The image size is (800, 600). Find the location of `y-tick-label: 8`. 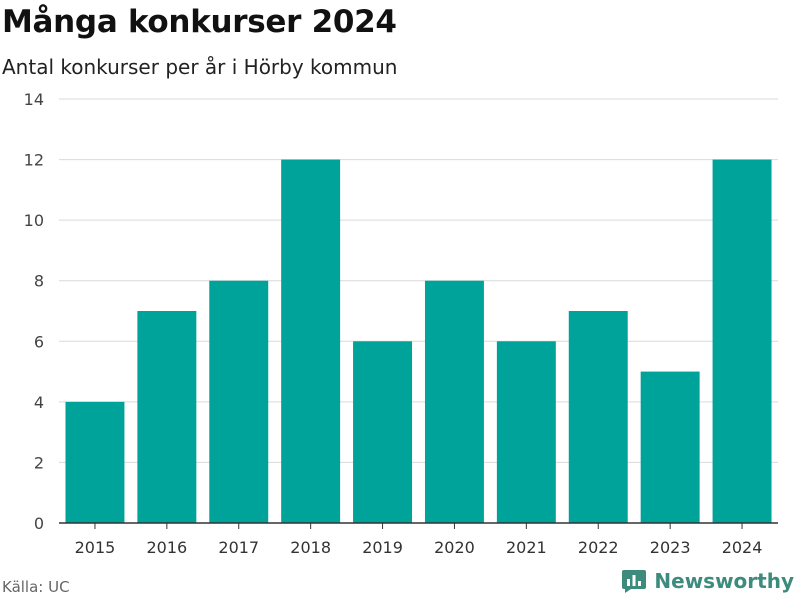

y-tick-label: 8 is located at coordinates (39, 281).